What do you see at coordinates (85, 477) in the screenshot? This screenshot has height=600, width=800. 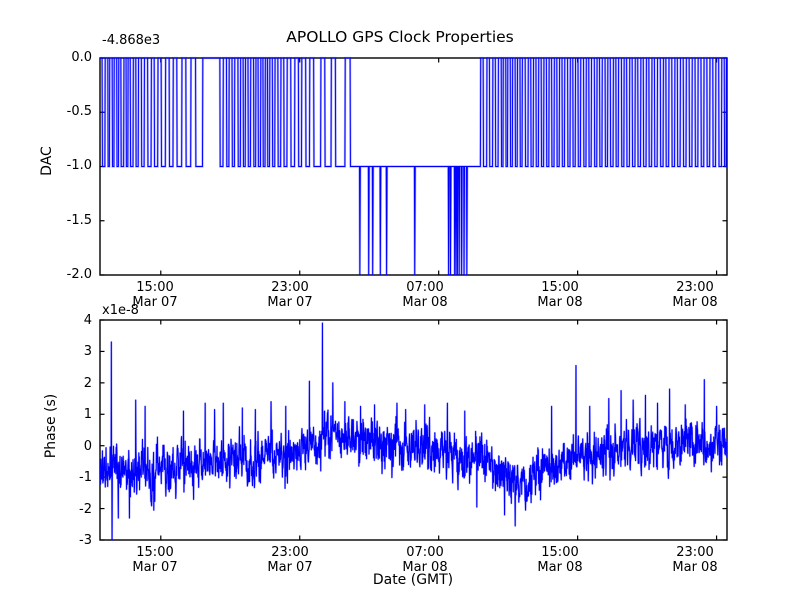 I see `phase-ytick-5: -1` at bounding box center [85, 477].